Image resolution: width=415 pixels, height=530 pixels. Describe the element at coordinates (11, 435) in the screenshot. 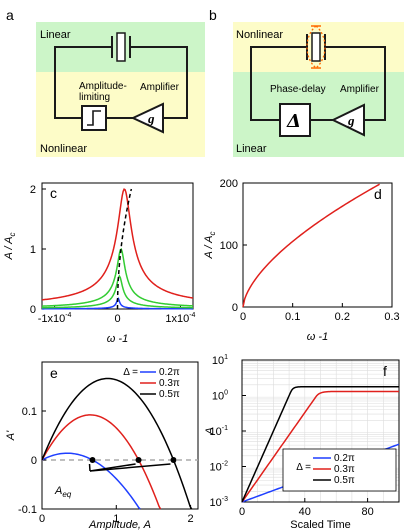

I see `chart-e-ylabel: A'` at that location.